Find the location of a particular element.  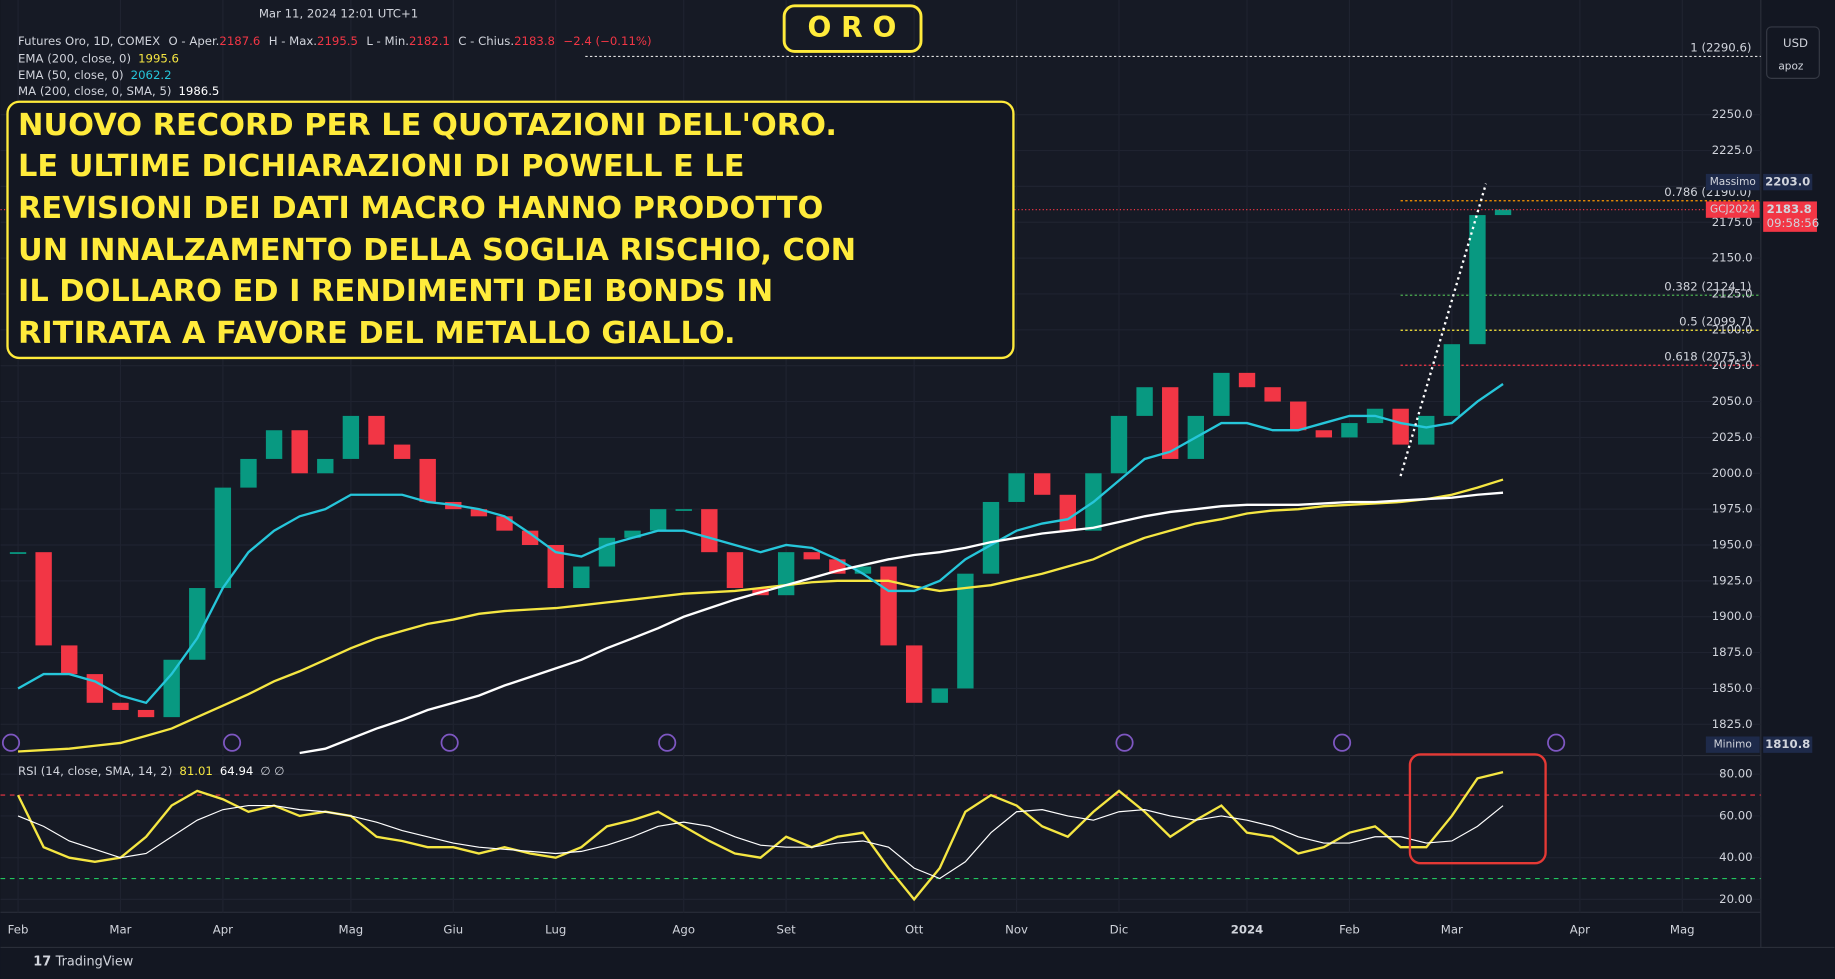

y-tick-label: 2050.0 is located at coordinates (1732, 401).